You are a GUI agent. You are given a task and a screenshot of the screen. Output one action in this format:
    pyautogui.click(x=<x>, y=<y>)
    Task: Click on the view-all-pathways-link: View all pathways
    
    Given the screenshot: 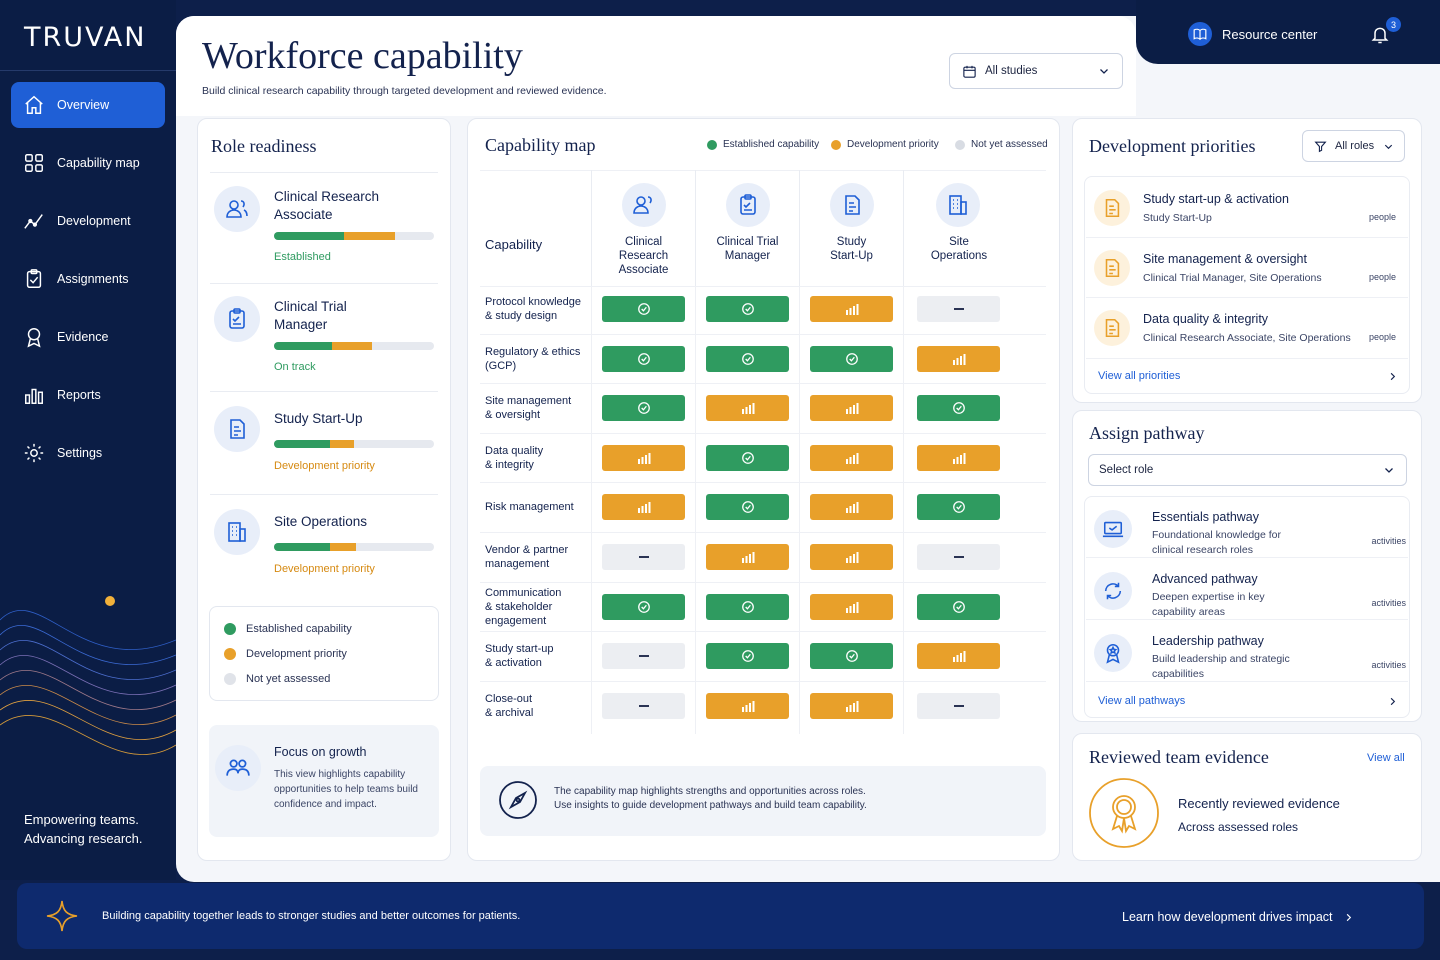 What is the action you would take?
    pyautogui.click(x=1248, y=701)
    